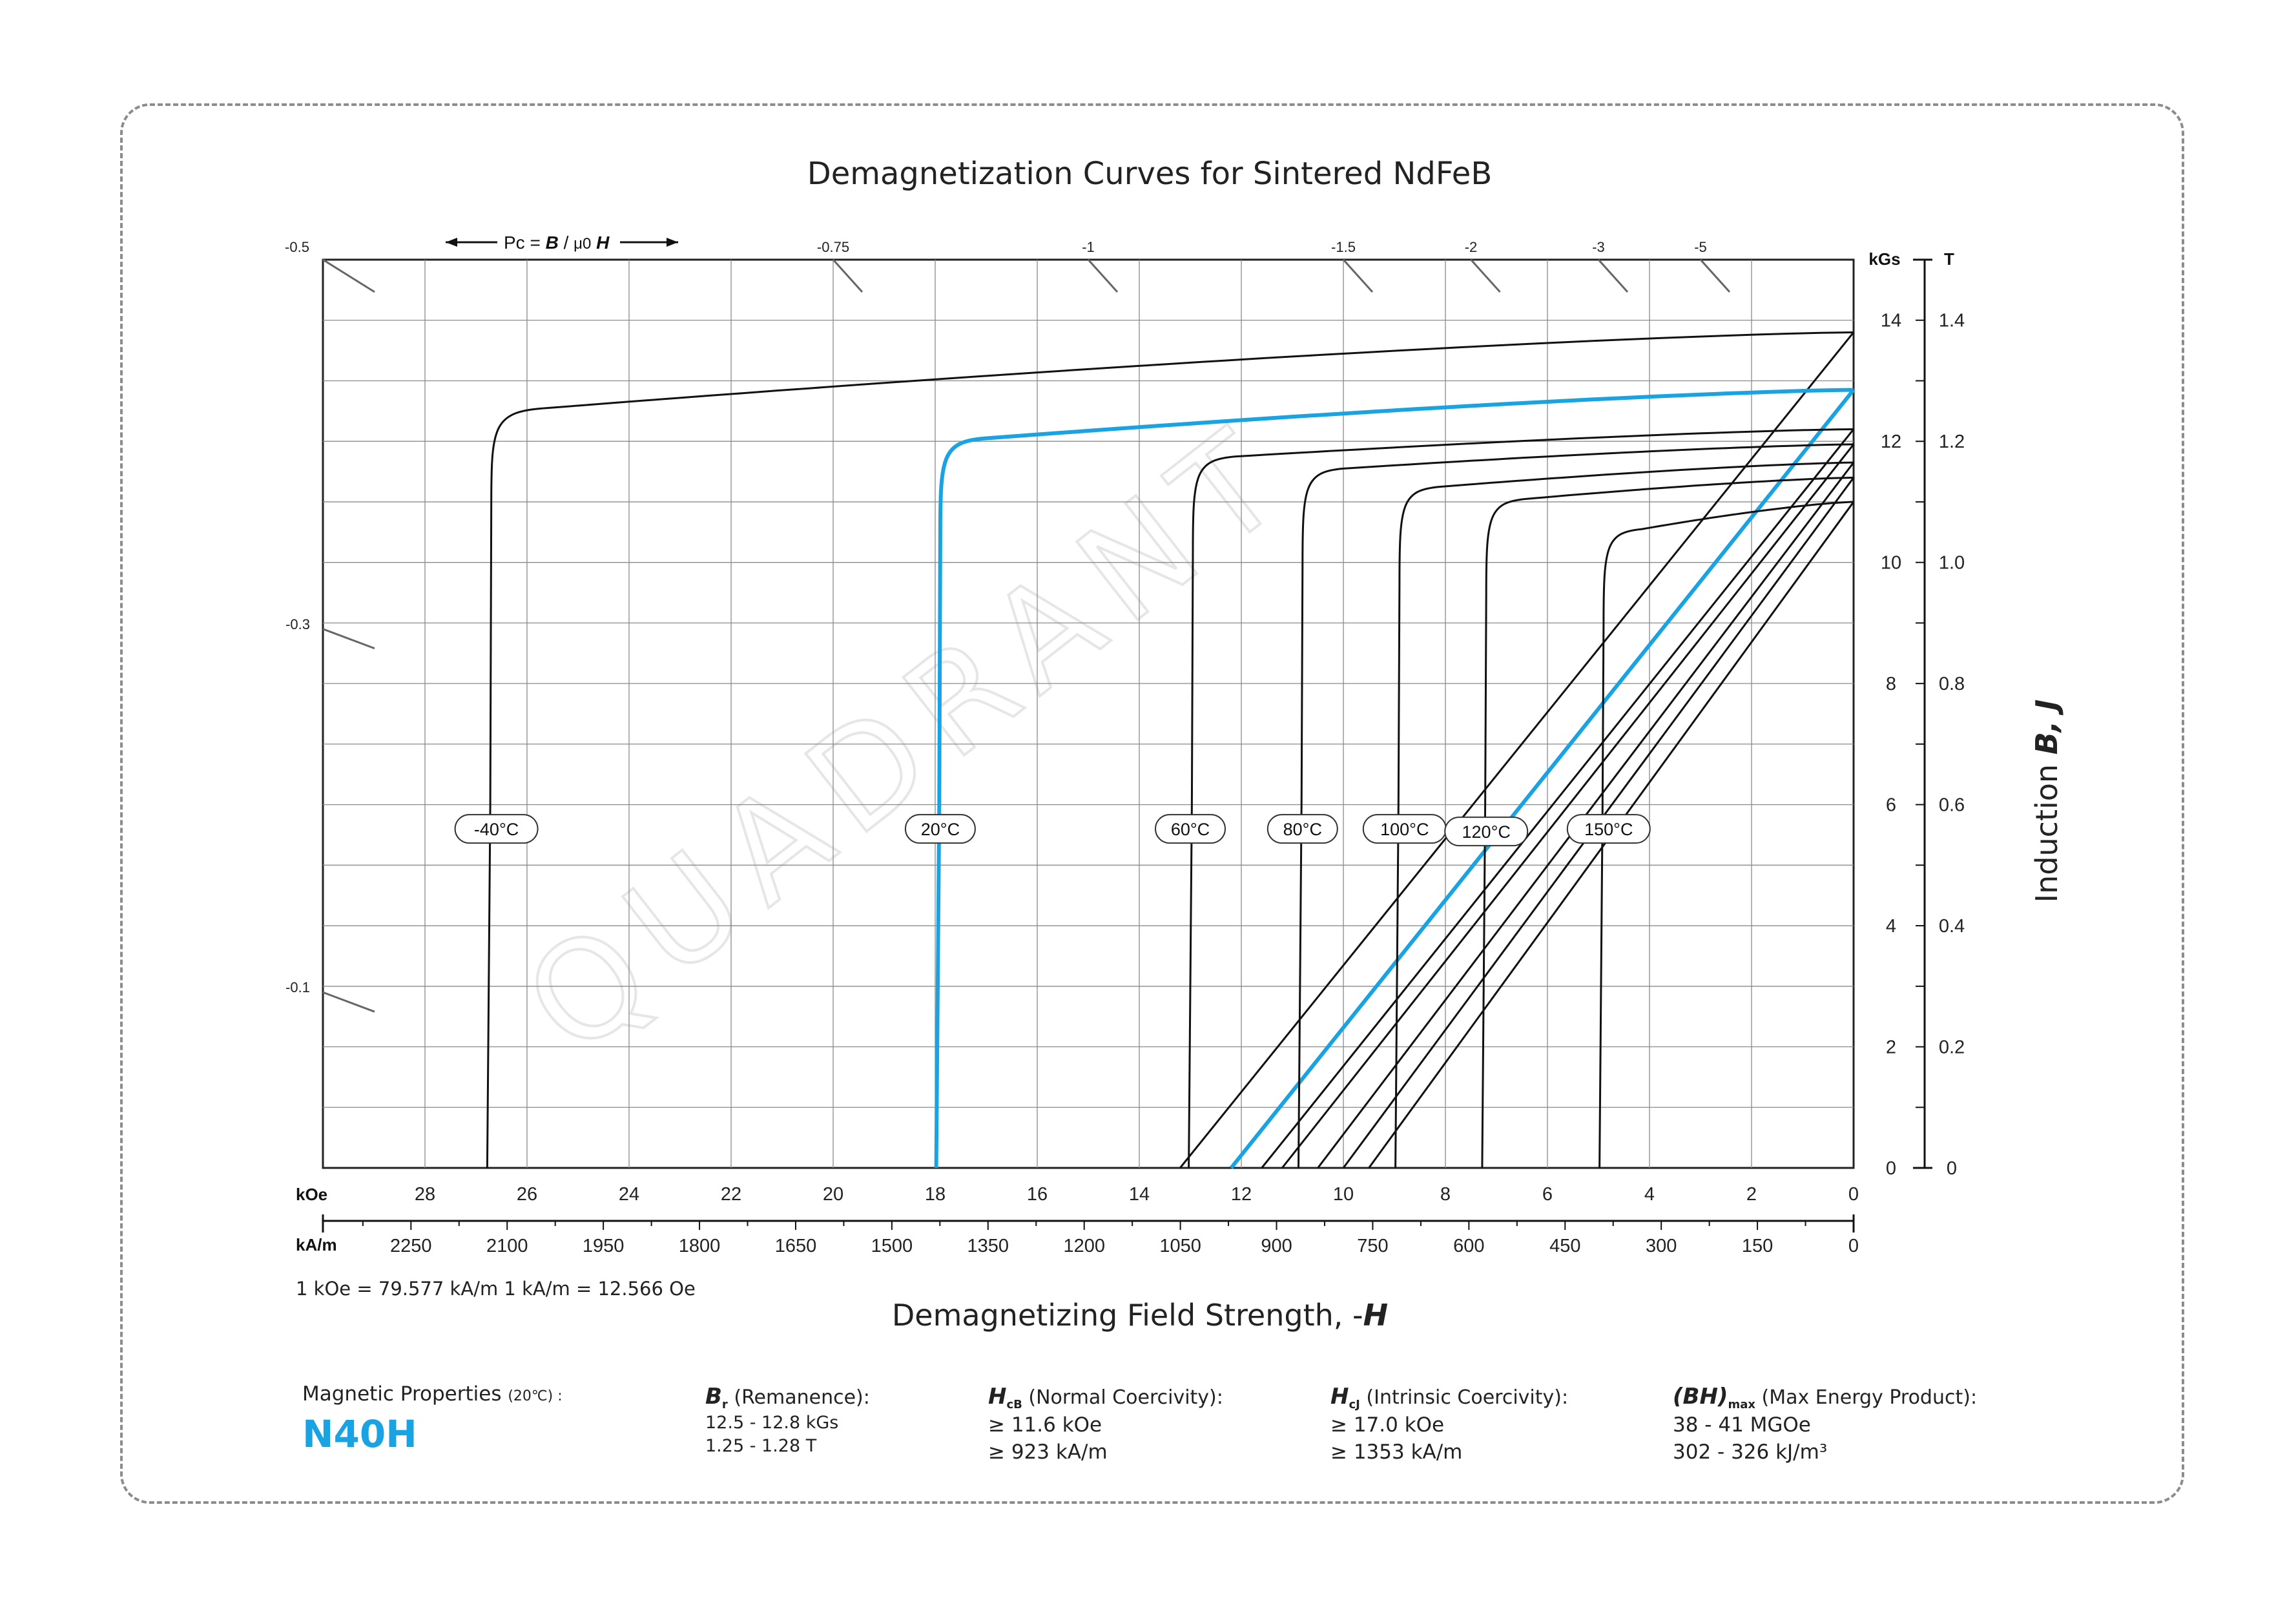  Describe the element at coordinates (1088, 247) in the screenshot. I see `pc-tick-label: -1` at that location.